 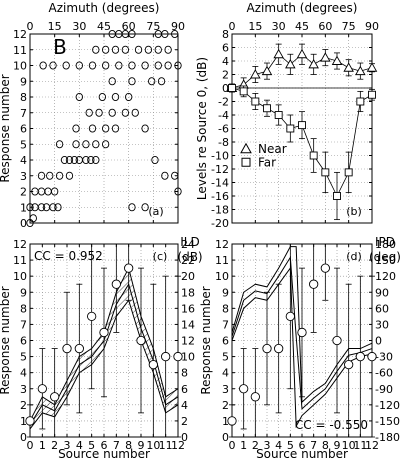 What do you see at coordinates (267, 162) in the screenshot?
I see `legend-label-far: Far` at bounding box center [267, 162].